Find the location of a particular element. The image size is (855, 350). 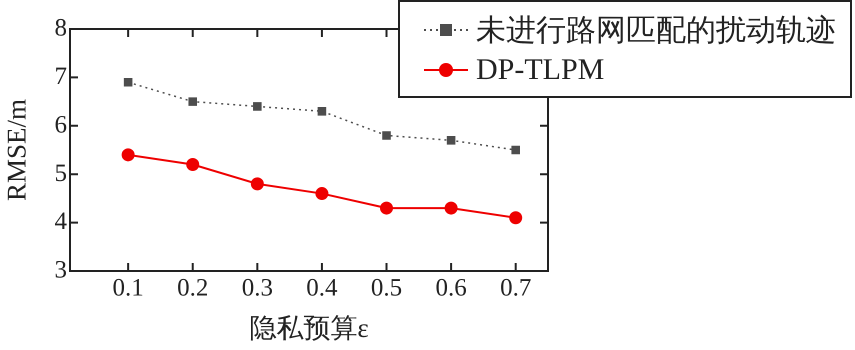

x-tick-label: 0.4 is located at coordinates (322, 288).